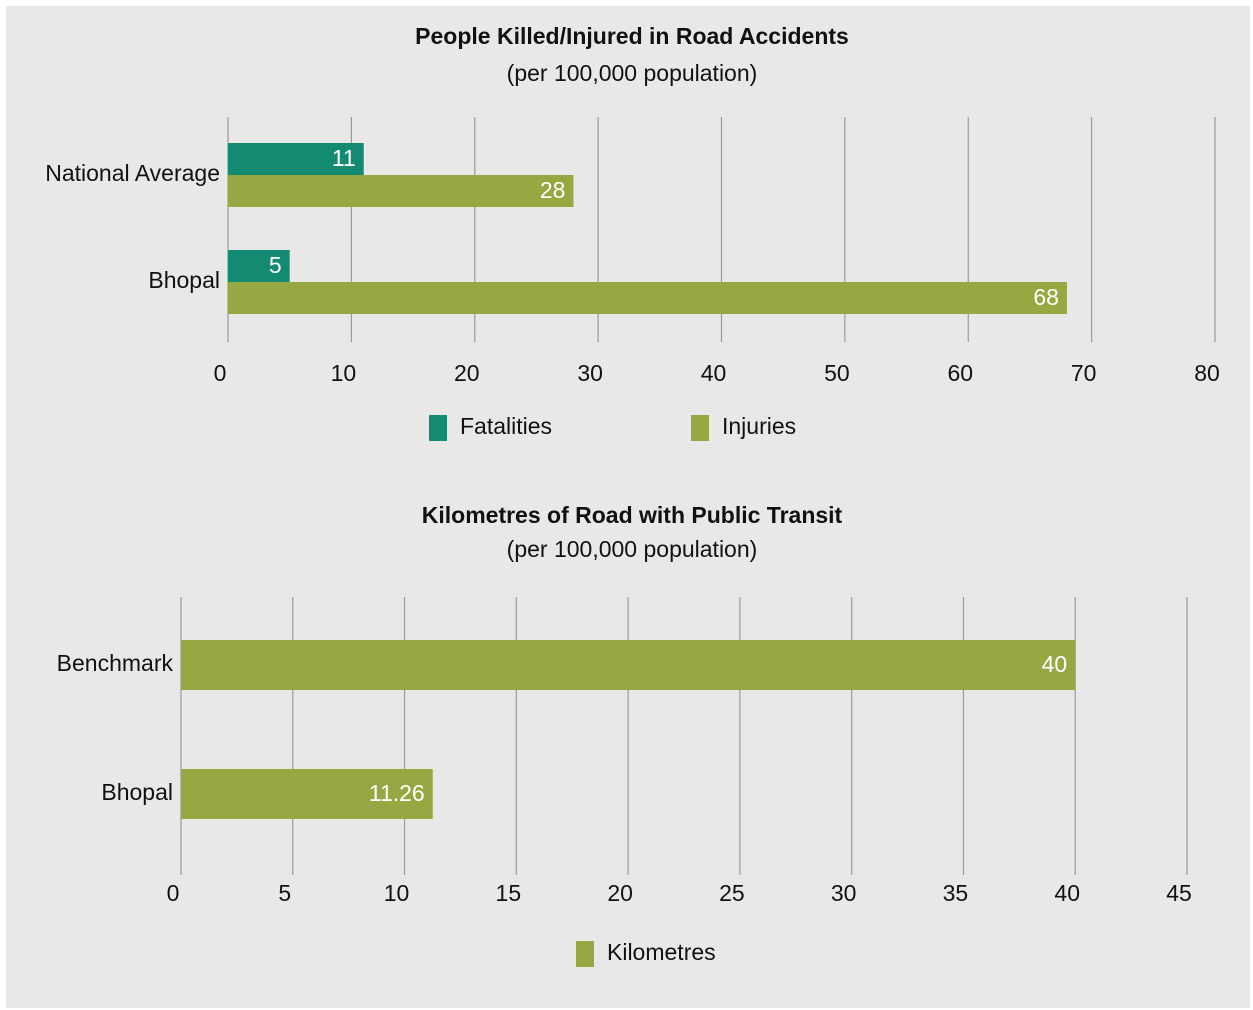 The width and height of the screenshot is (1253, 1010). Describe the element at coordinates (509, 893) in the screenshot. I see `x-tick-label: 15` at that location.